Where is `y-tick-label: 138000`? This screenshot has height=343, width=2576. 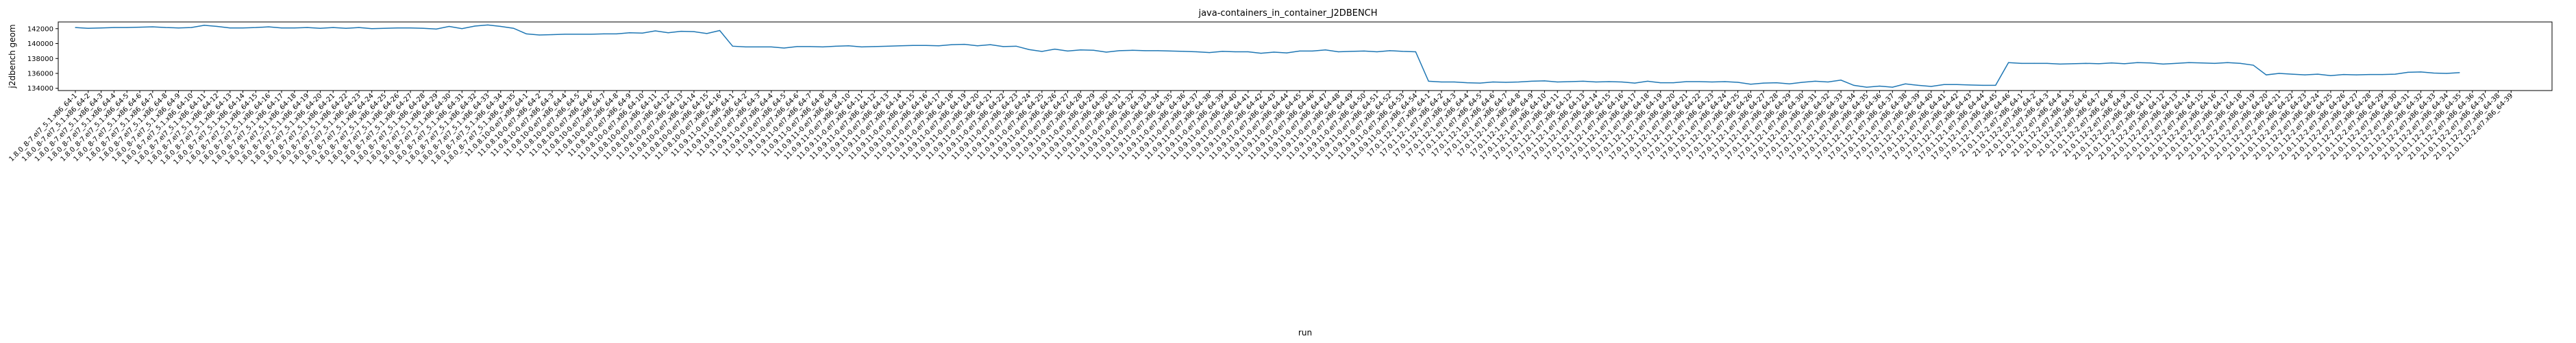
y-tick-label: 138000 is located at coordinates (40, 59).